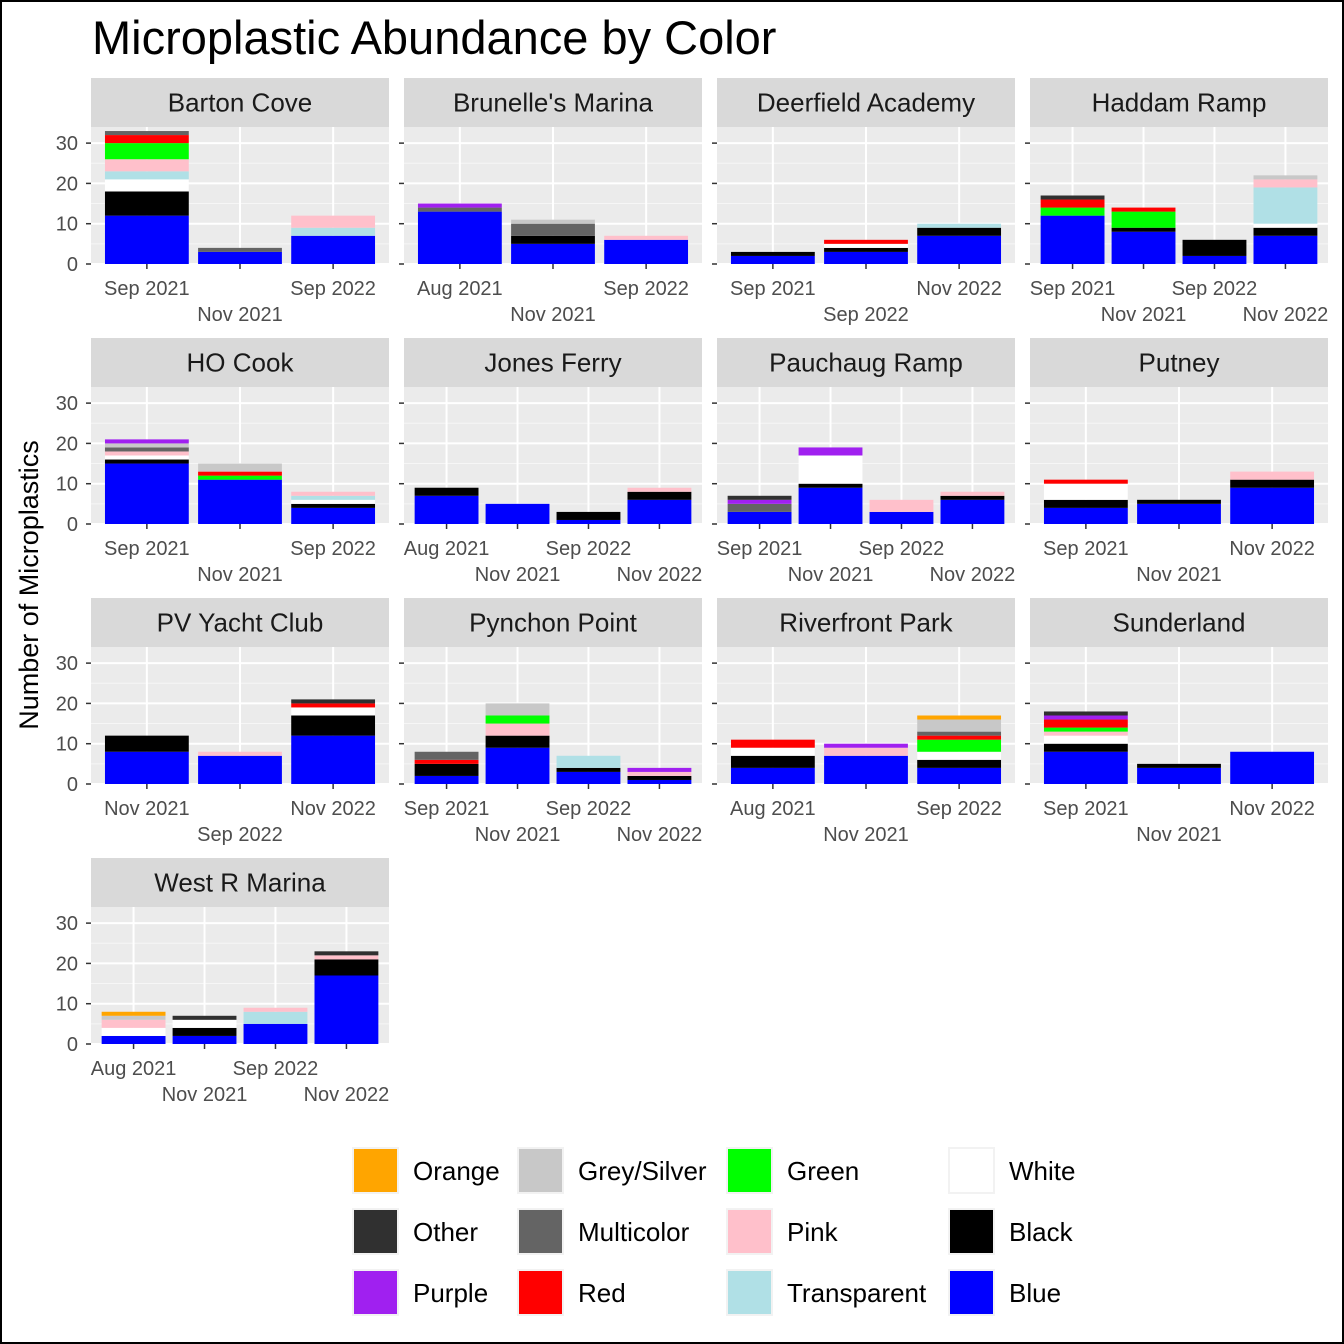 The image size is (1344, 1344). I want to click on bar-pauchaug-ramp-3-blue, so click(901, 517).